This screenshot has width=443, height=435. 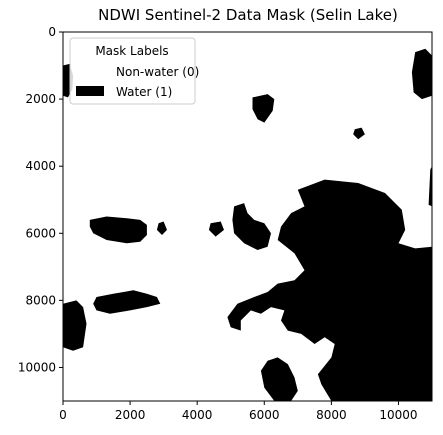 What do you see at coordinates (90, 91) in the screenshot?
I see `legend-swatch-water` at bounding box center [90, 91].